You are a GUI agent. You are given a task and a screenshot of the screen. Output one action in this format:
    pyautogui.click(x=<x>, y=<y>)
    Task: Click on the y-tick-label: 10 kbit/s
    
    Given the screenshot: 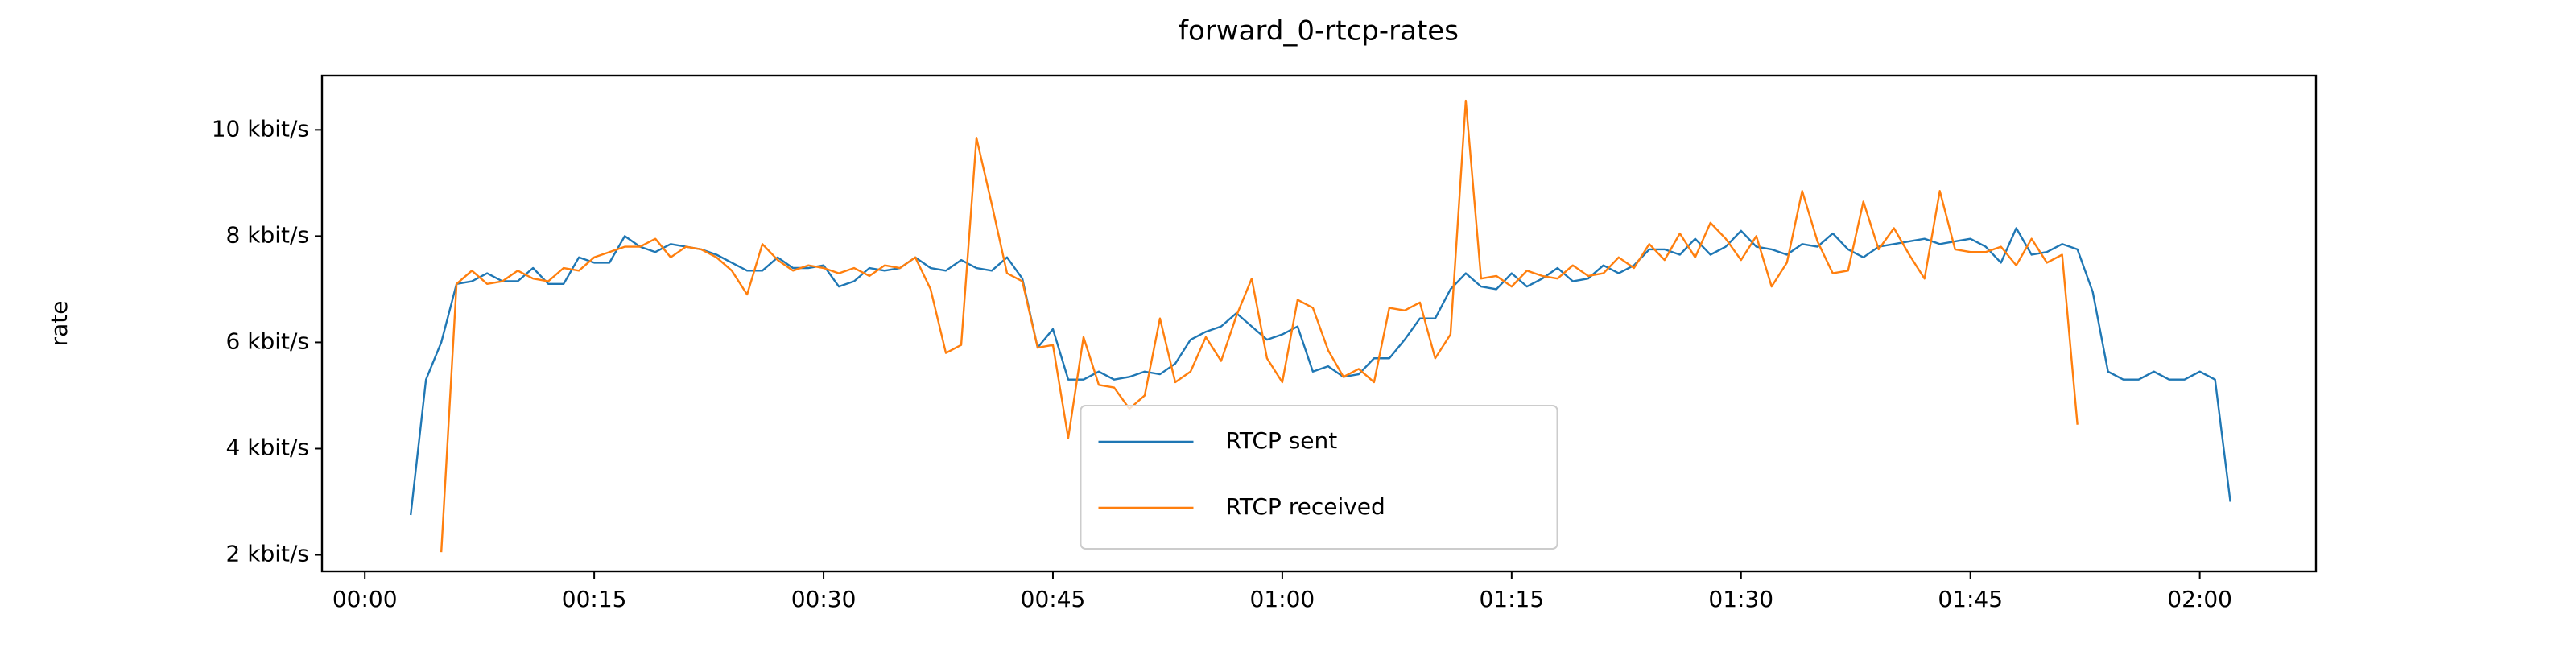 What is the action you would take?
    pyautogui.click(x=260, y=128)
    